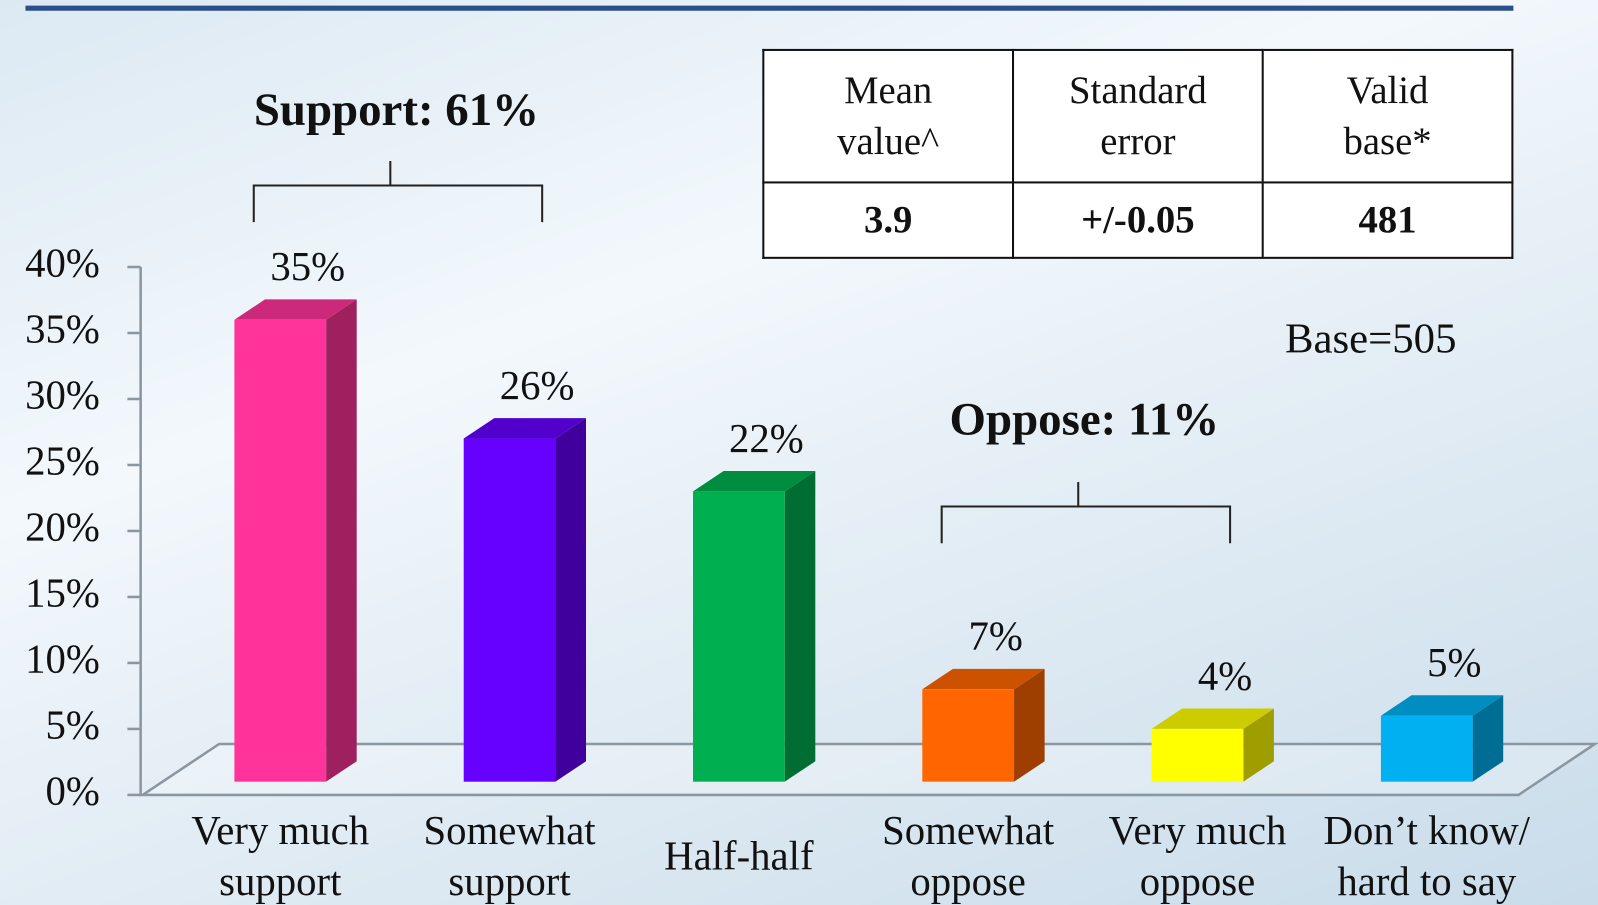 The height and width of the screenshot is (905, 1598). What do you see at coordinates (307, 266) in the screenshot?
I see `value-label: 35%` at bounding box center [307, 266].